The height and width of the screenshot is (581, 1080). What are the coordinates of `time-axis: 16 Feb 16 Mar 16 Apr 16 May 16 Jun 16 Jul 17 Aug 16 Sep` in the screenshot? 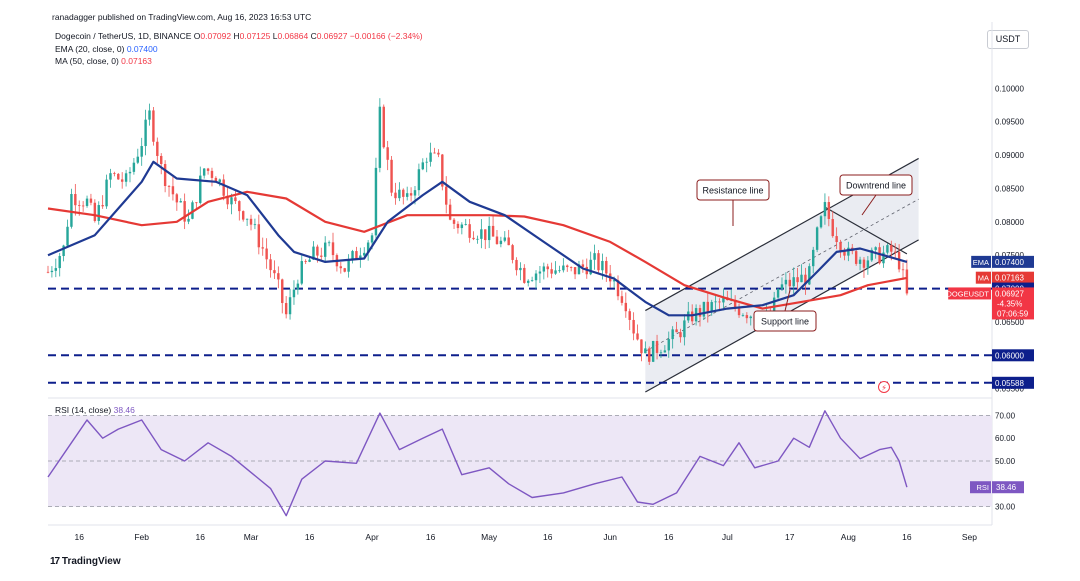 It's located at (525, 537).